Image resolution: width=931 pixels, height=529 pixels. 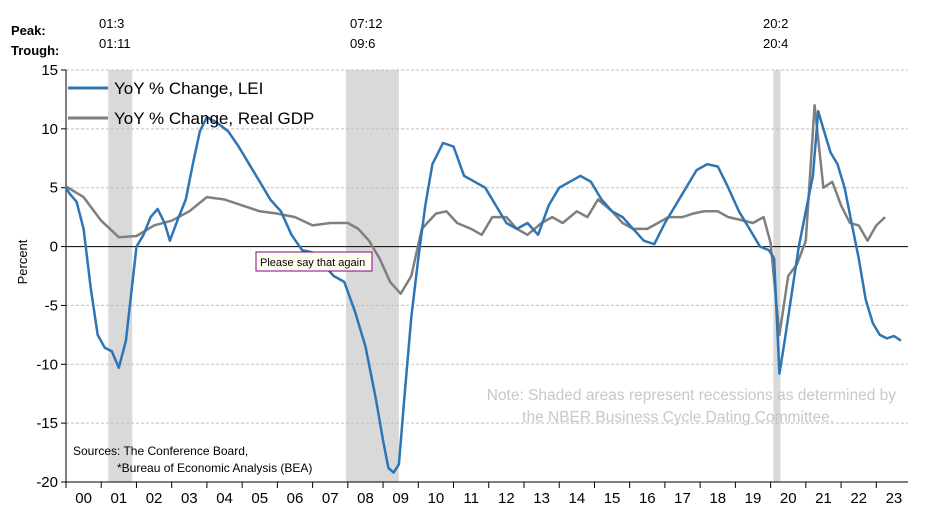 I want to click on x-tick-label: 19, so click(x=753, y=498).